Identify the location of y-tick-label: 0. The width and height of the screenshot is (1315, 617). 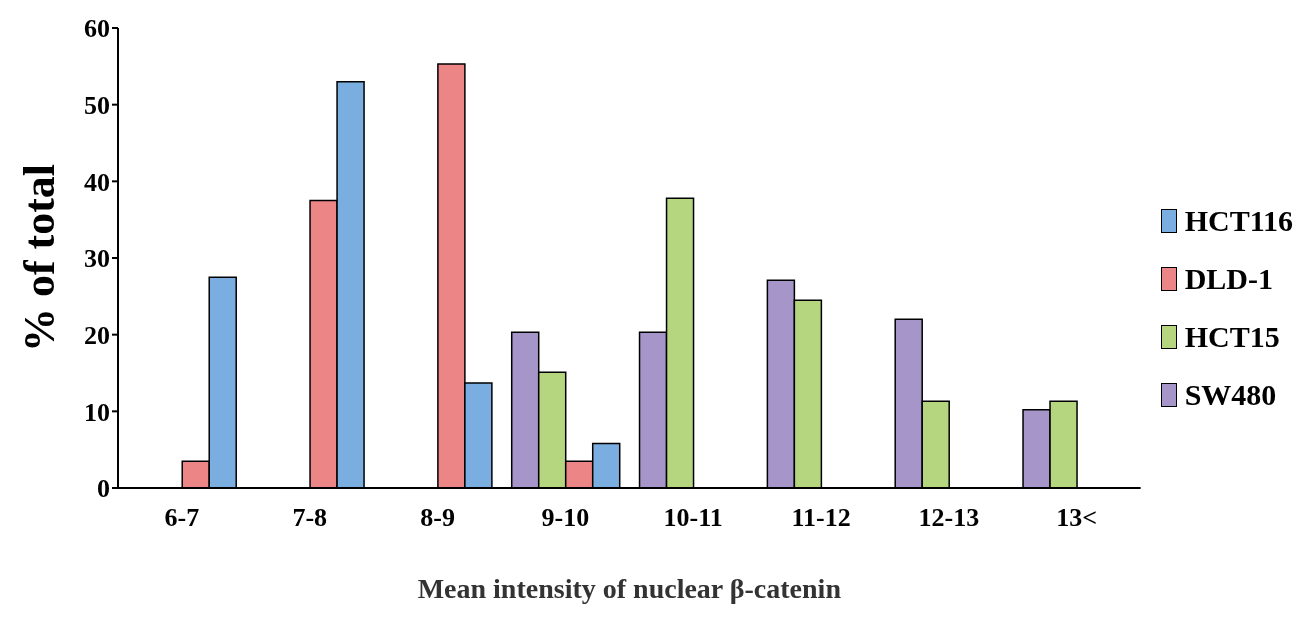
(103, 489).